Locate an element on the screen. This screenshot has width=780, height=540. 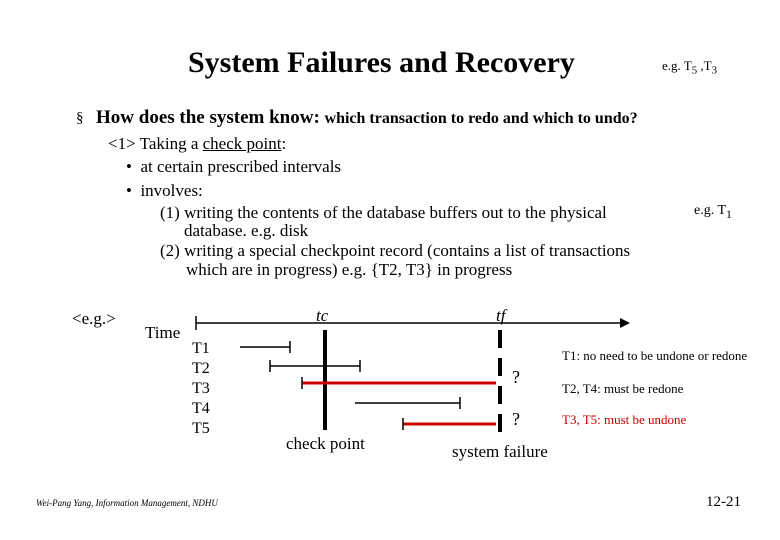
tc-label: tc is located at coordinates (322, 315).